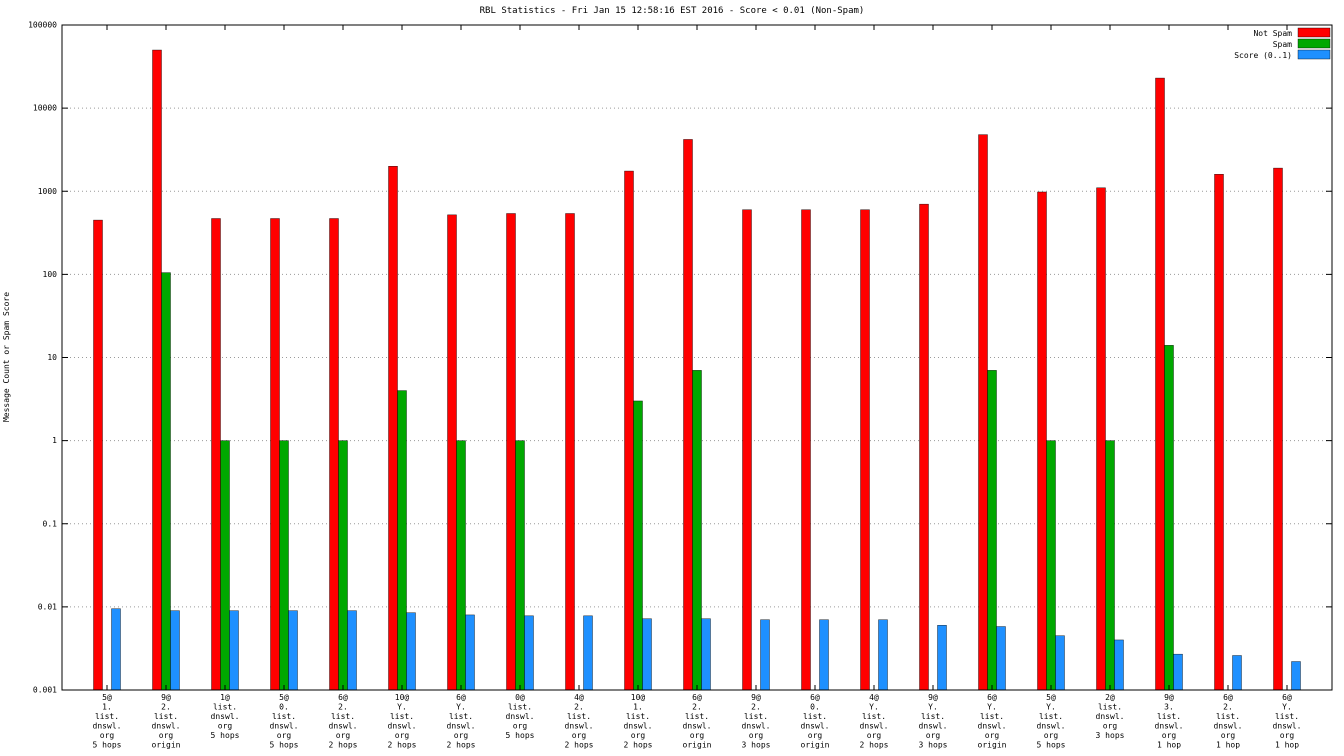  Describe the element at coordinates (45, 690) in the screenshot. I see `y-tick-label: 0.001` at that location.